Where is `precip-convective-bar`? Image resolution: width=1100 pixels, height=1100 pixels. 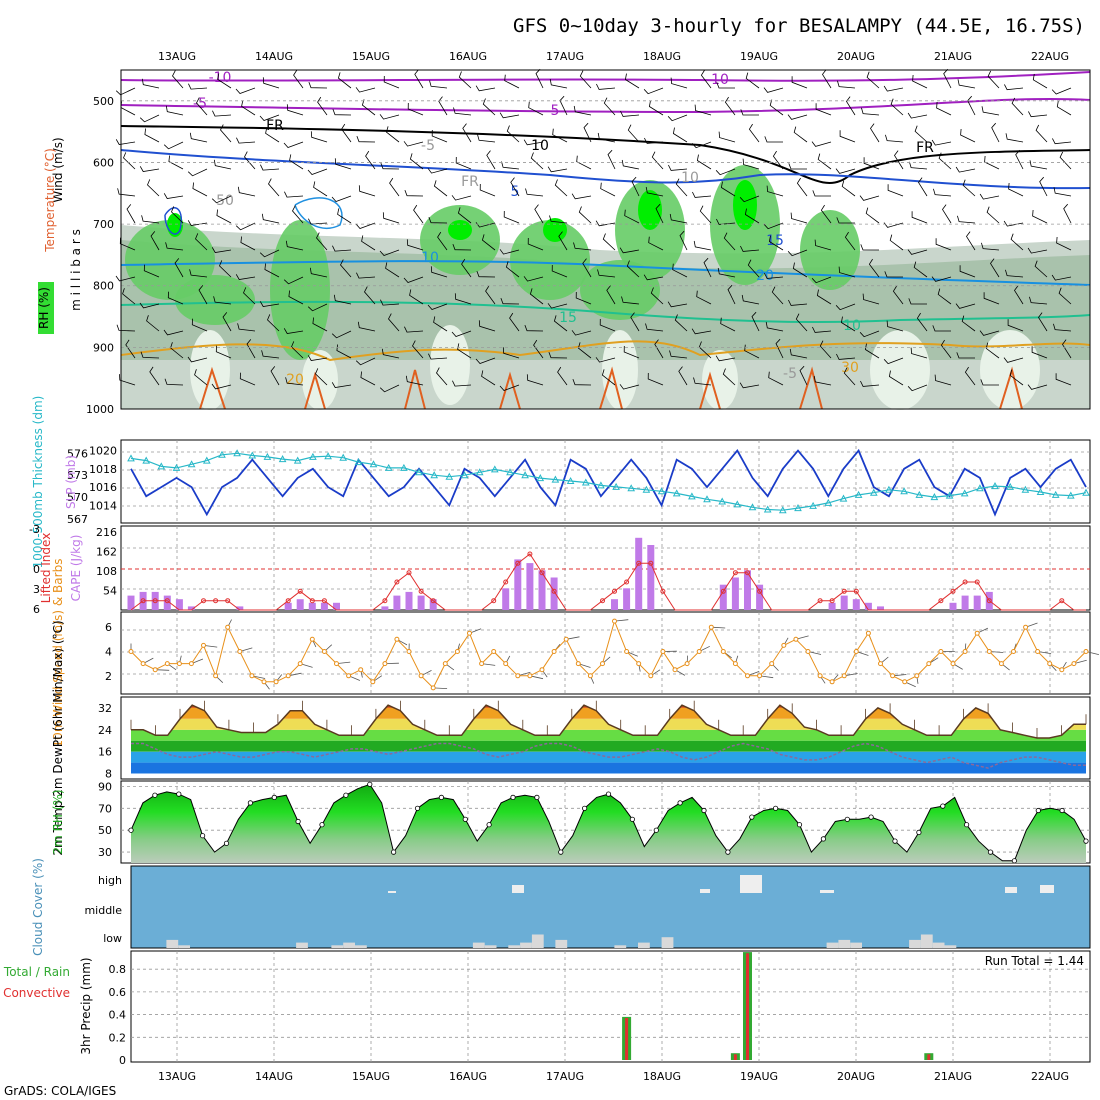 precip-convective-bar is located at coordinates (929, 1057).